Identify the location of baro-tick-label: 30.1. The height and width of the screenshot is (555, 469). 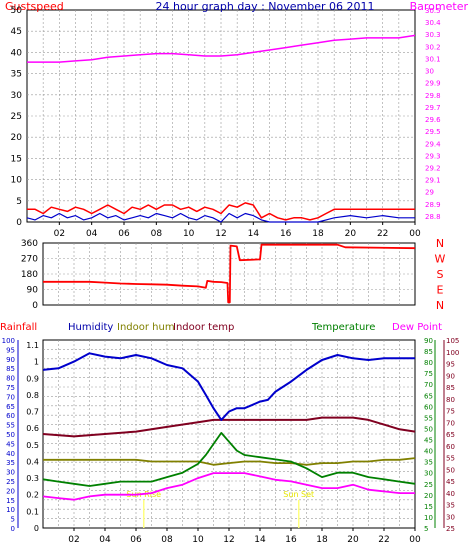
(433, 59).